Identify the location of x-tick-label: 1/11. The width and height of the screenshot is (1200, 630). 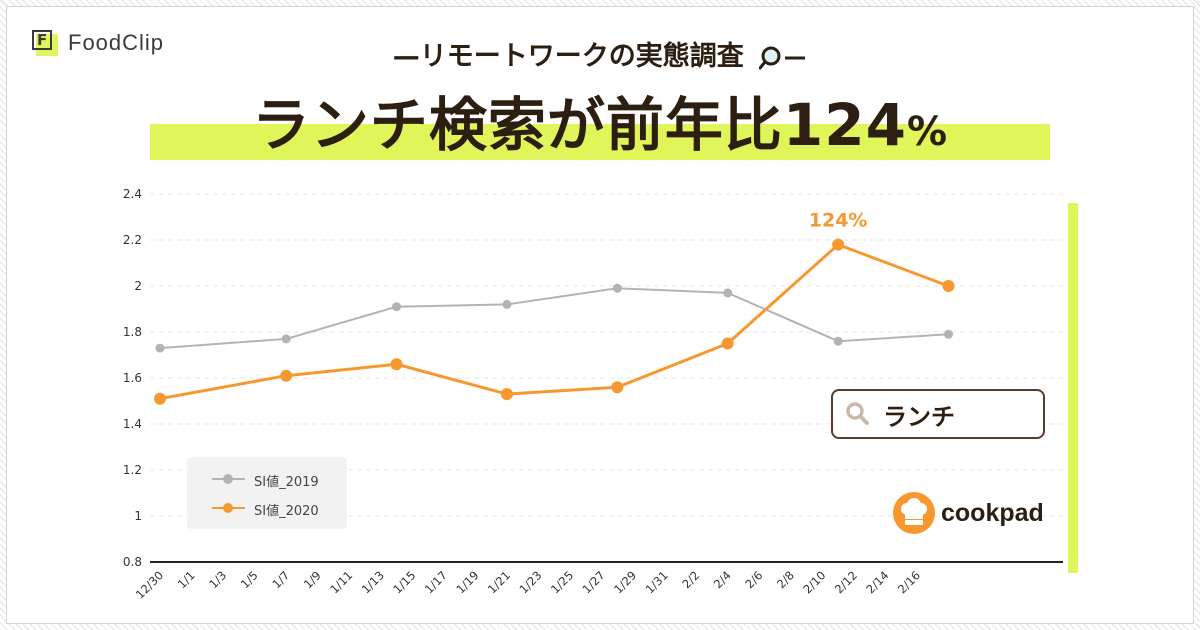
(341, 582).